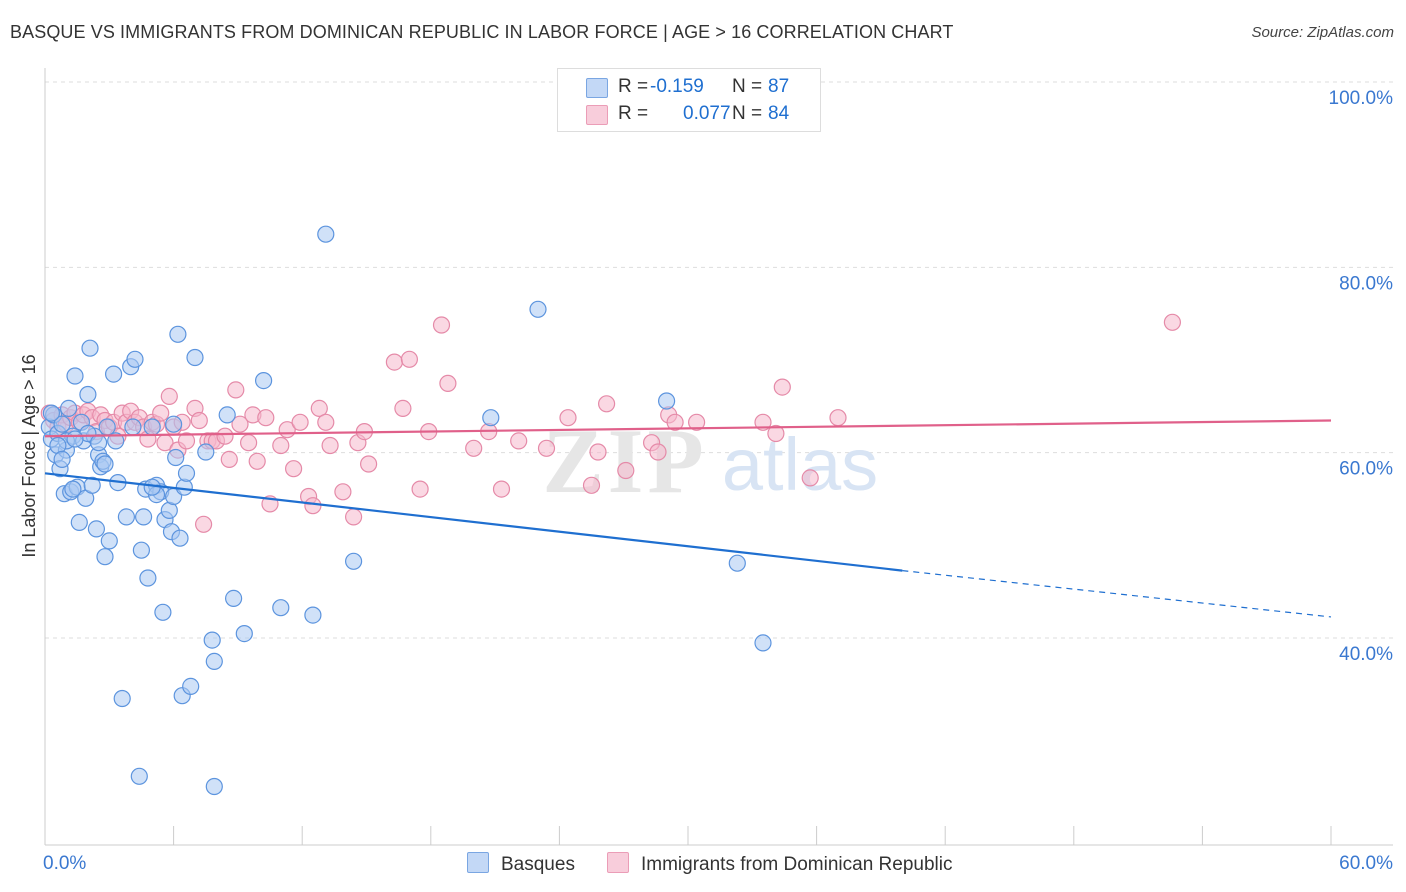  Describe the element at coordinates (1366, 283) in the screenshot. I see `y-tick-label: 80.0%` at that location.